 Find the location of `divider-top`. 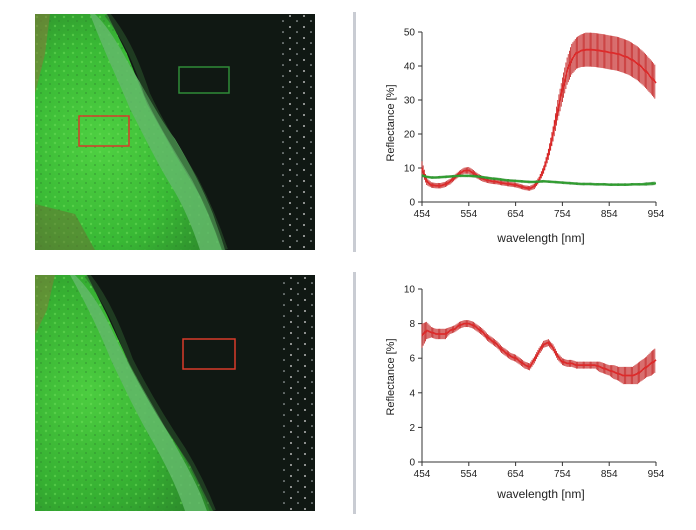

divider-top is located at coordinates (354, 132).